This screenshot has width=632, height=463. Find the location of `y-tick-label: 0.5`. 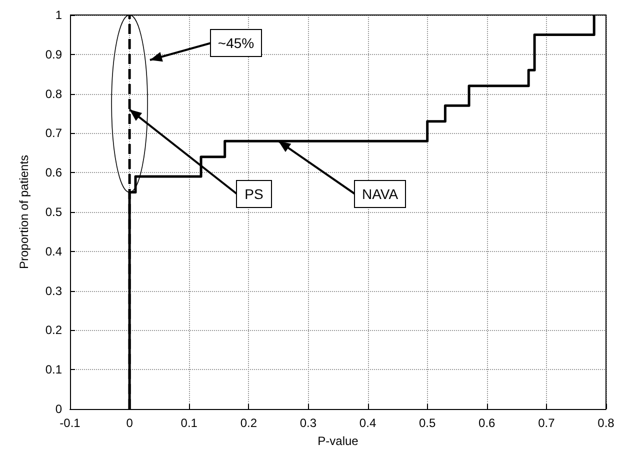

y-tick-label: 0.5 is located at coordinates (53, 212).